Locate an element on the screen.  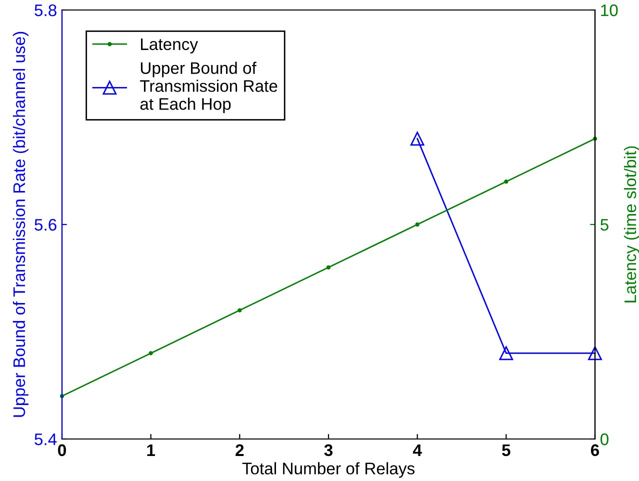
legend-label: Latency is located at coordinates (169, 46).